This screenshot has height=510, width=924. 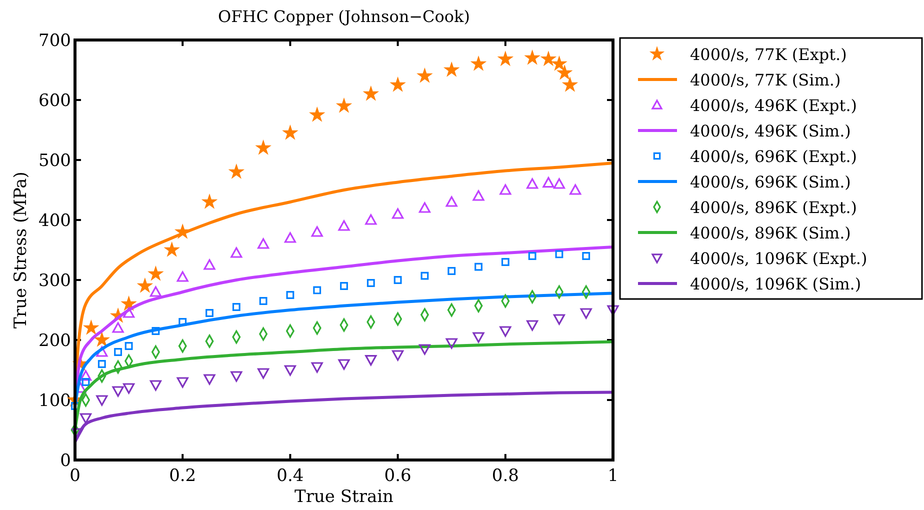 What do you see at coordinates (774, 207) in the screenshot?
I see `legend-label: 4000/s, 896K (Expt.)` at bounding box center [774, 207].